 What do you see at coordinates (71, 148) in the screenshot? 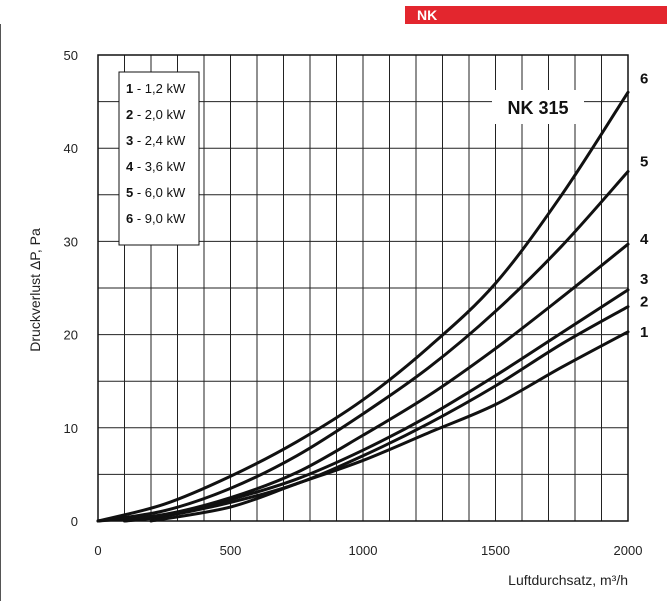
I see `y-tick-label: 40` at bounding box center [71, 148].